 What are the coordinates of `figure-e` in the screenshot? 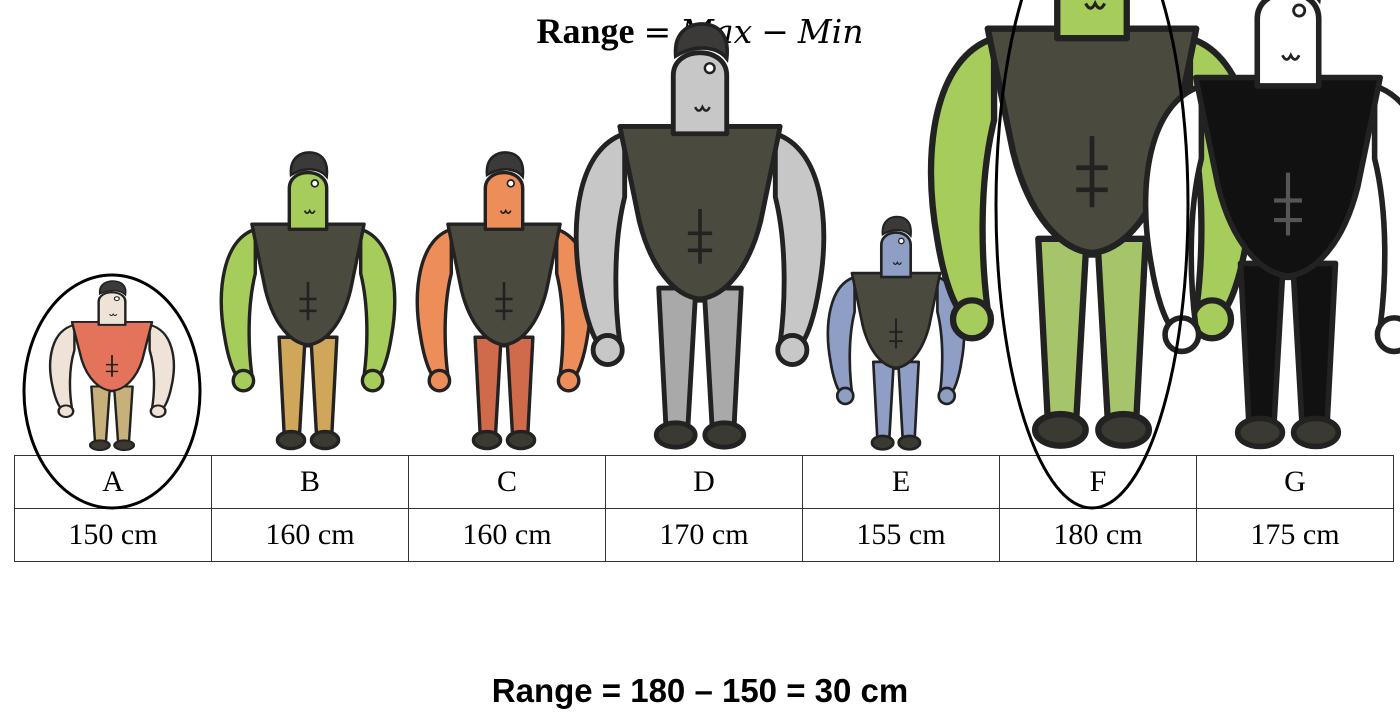 It's located at (896, 333).